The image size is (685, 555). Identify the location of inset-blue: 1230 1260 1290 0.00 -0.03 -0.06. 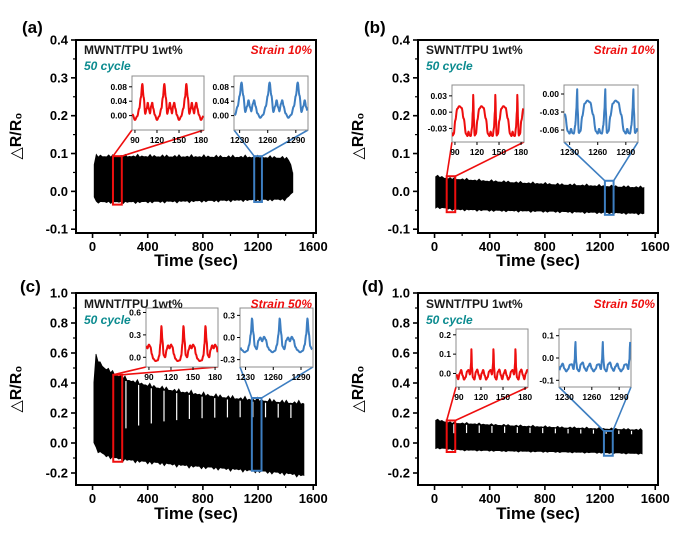
(589, 120).